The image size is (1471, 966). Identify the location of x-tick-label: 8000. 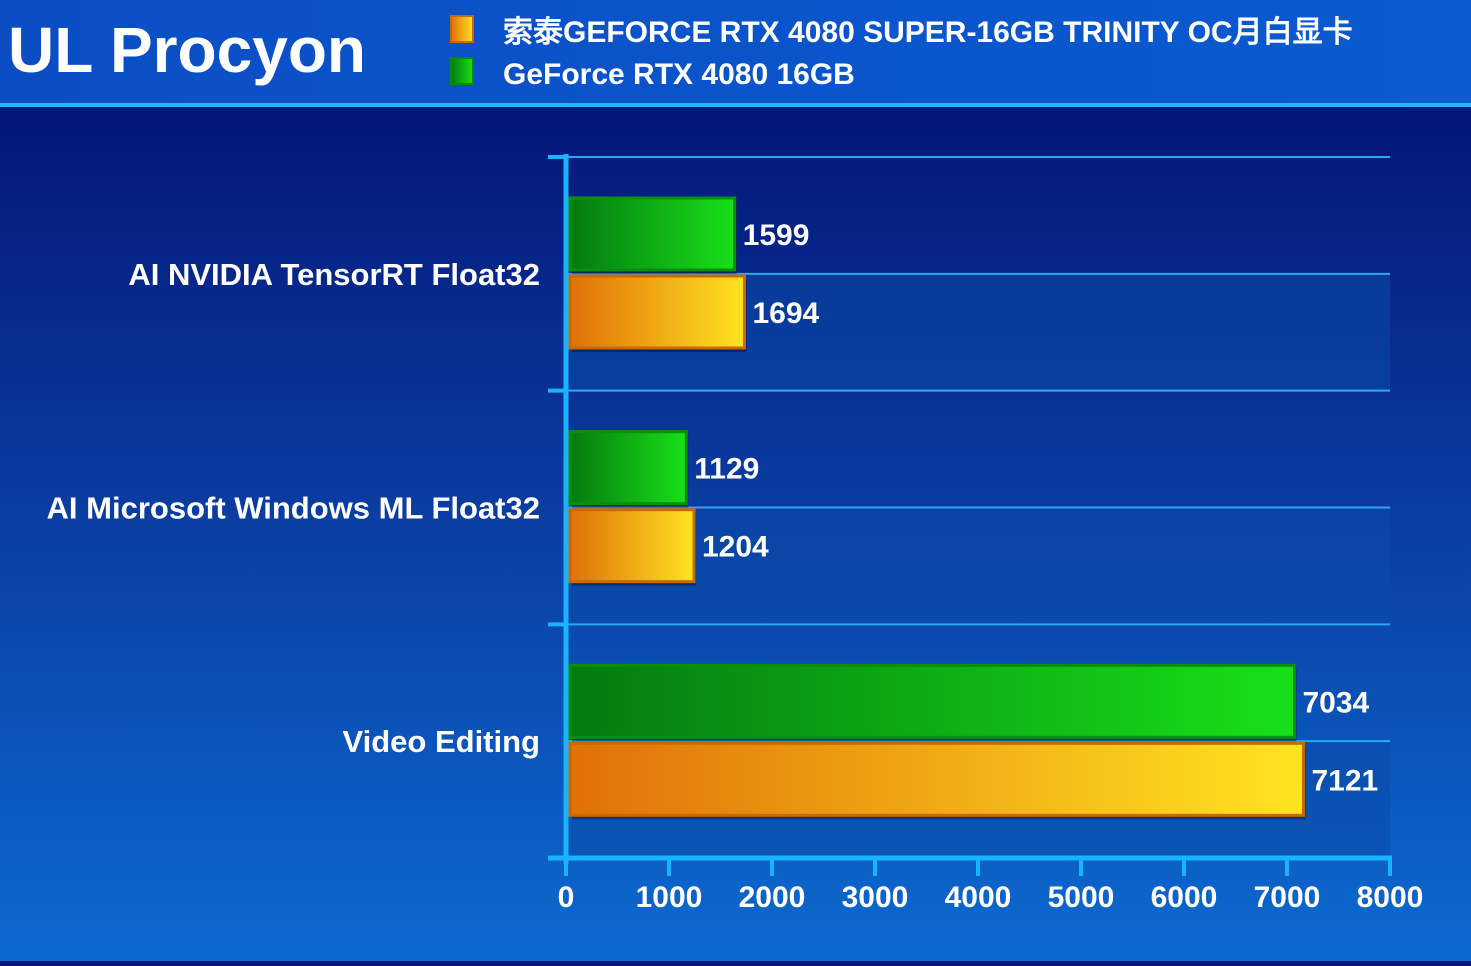
(1390, 897).